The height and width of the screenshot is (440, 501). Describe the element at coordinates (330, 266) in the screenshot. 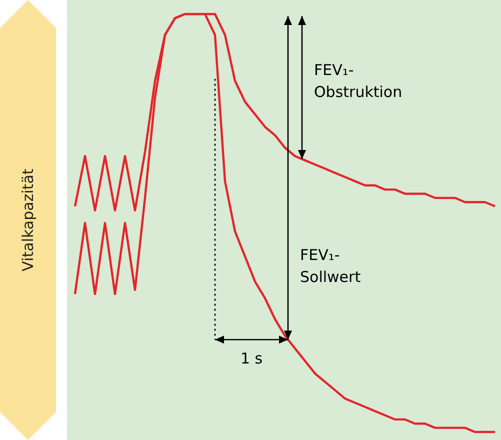

I see `annotation: FEV₁- Sollwert` at that location.